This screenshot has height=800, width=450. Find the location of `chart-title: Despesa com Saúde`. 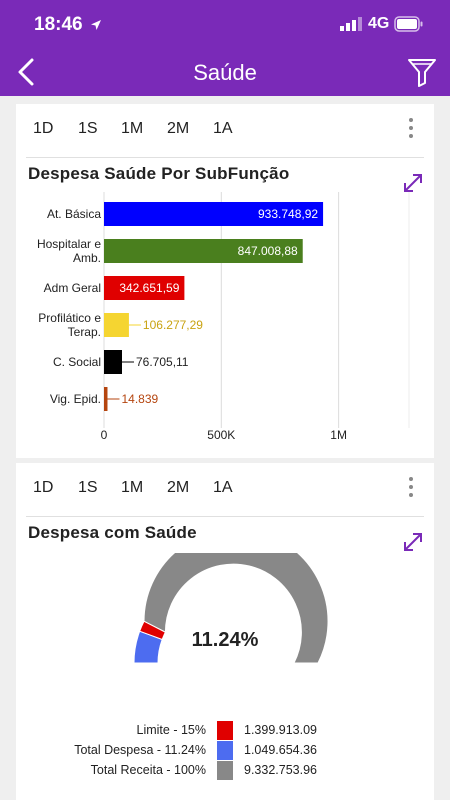

chart-title: Despesa com Saúde is located at coordinates (112, 532).